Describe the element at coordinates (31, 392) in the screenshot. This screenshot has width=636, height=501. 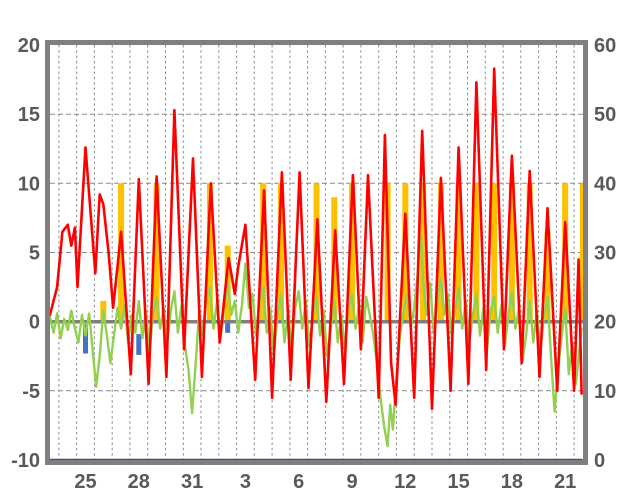
I see `svg-text: -5` at that location.